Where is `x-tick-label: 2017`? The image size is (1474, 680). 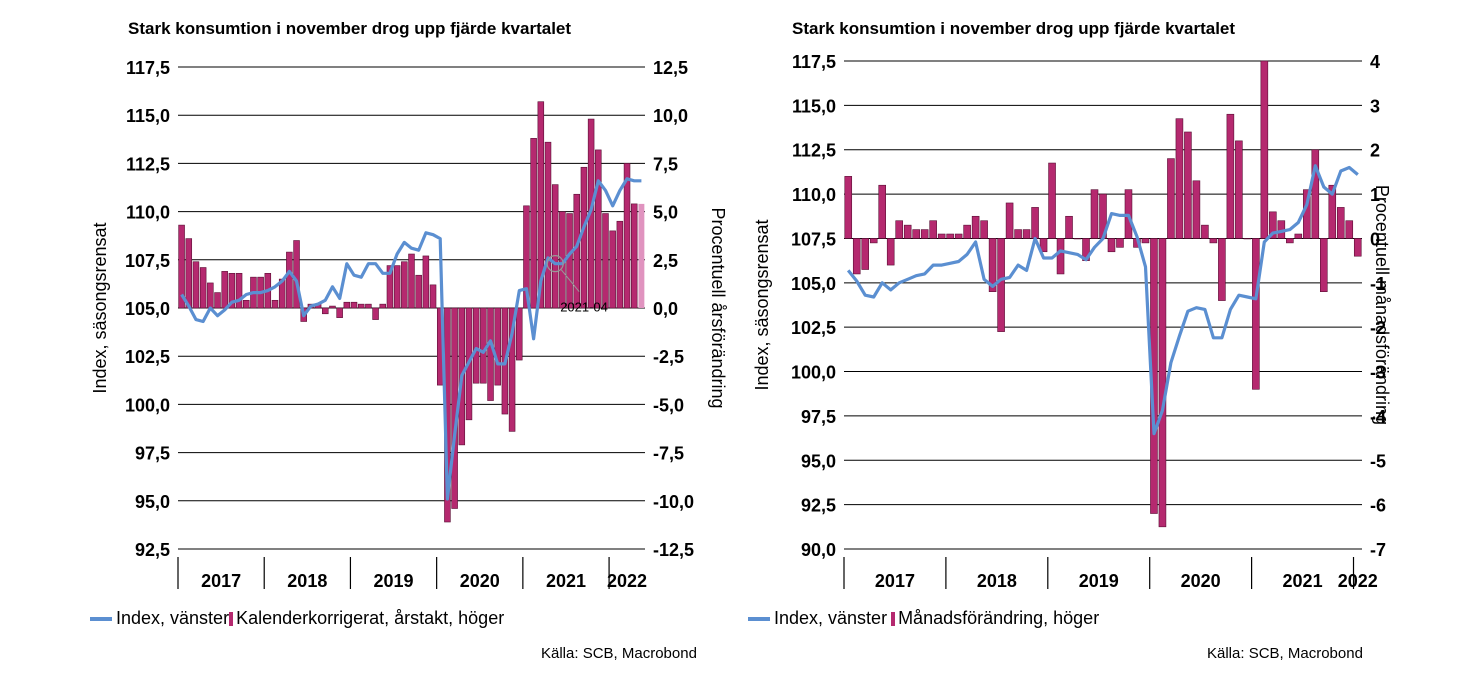 x-tick-label: 2017 is located at coordinates (221, 581).